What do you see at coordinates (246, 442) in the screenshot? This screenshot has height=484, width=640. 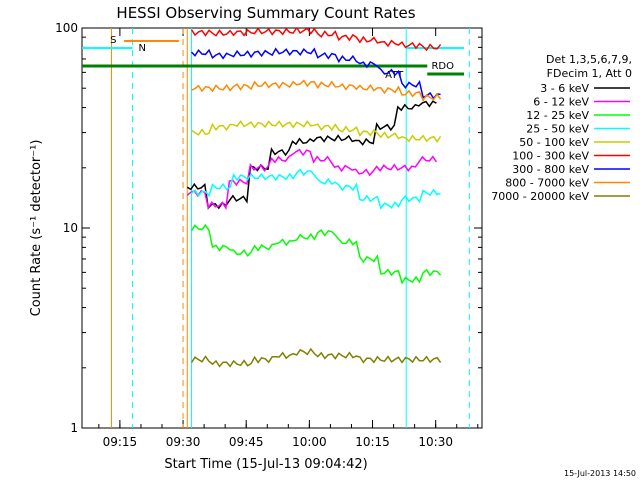 I see `x-tick-label: 09:45` at bounding box center [246, 442].